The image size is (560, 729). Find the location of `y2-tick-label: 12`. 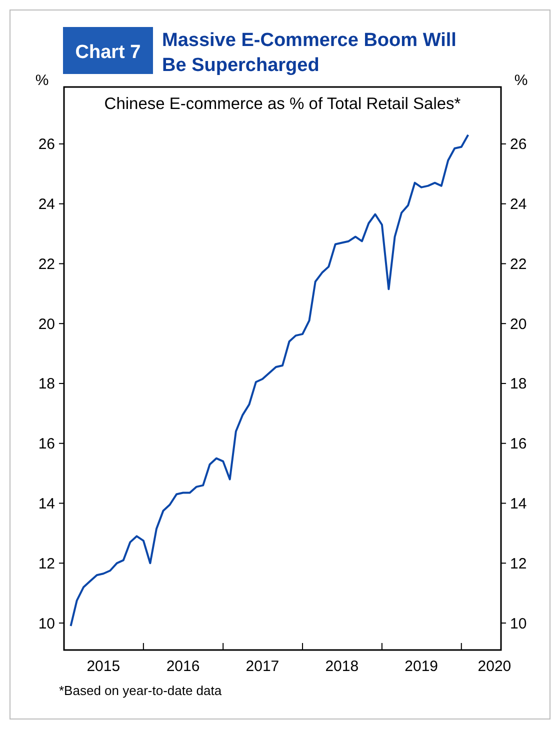

y2-tick-label: 12 is located at coordinates (518, 563).